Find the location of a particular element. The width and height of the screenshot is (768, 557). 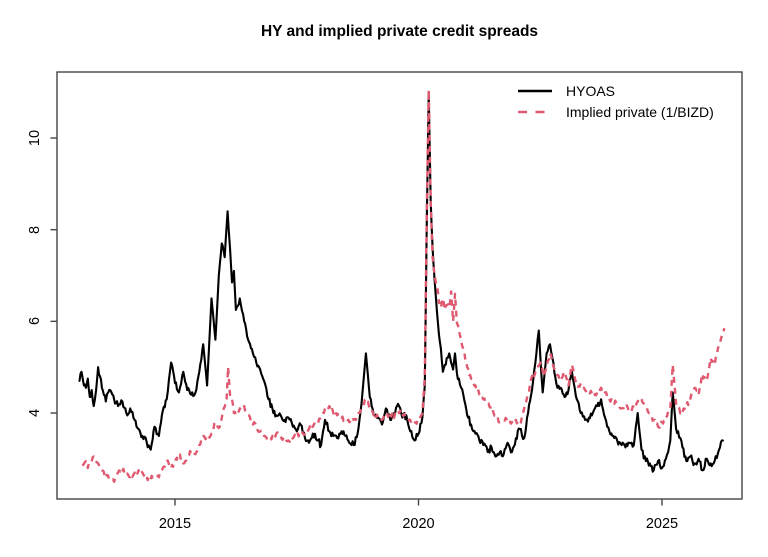

y-tick-label-6: 6 is located at coordinates (35, 321).